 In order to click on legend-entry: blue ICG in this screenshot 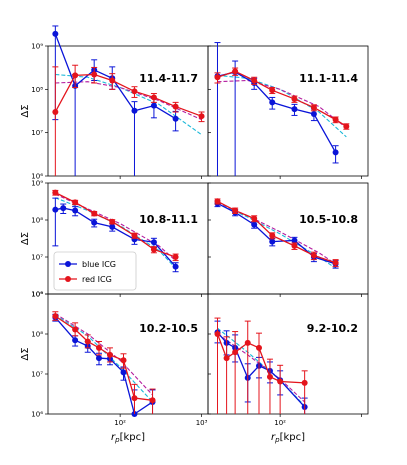, I will do `click(99, 264)`.